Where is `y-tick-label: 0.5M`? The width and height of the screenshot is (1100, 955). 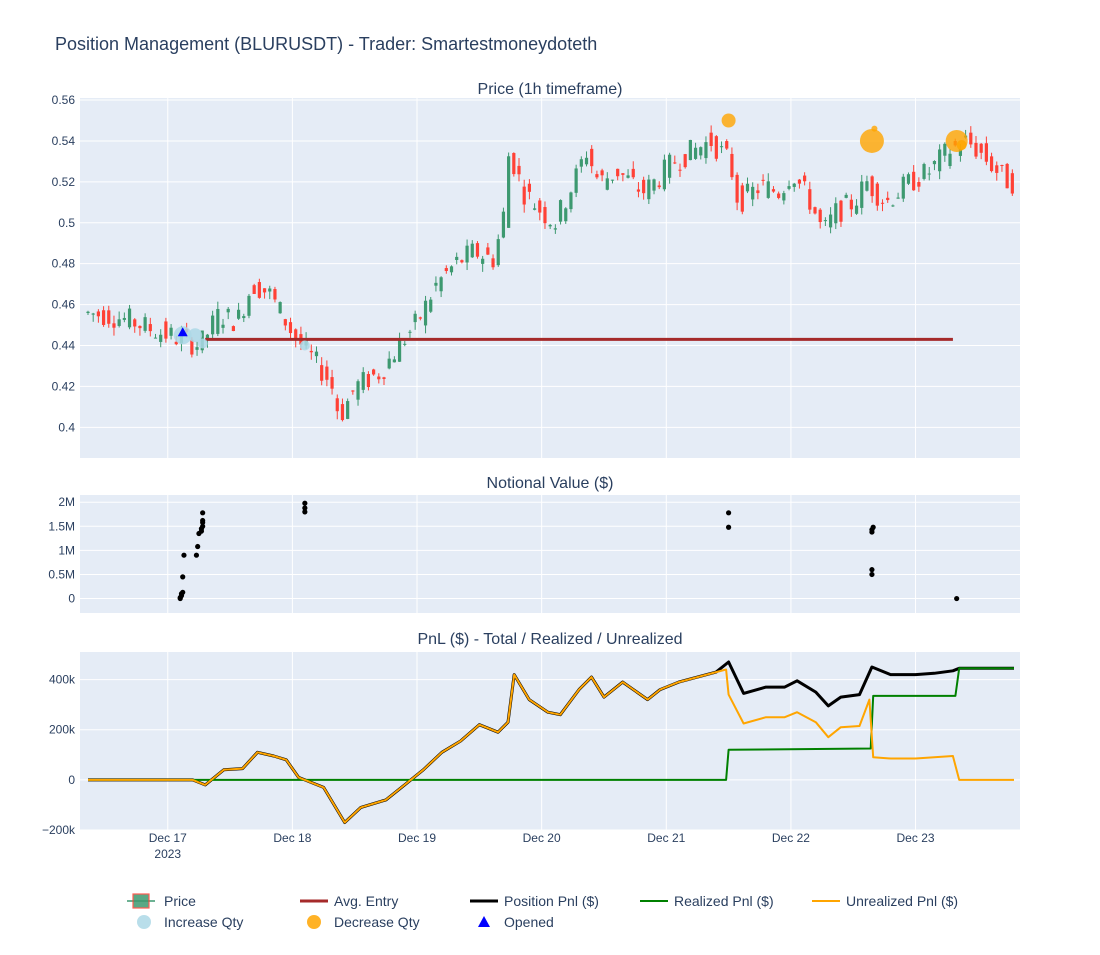
y-tick-label: 0.5M is located at coordinates (61, 574).